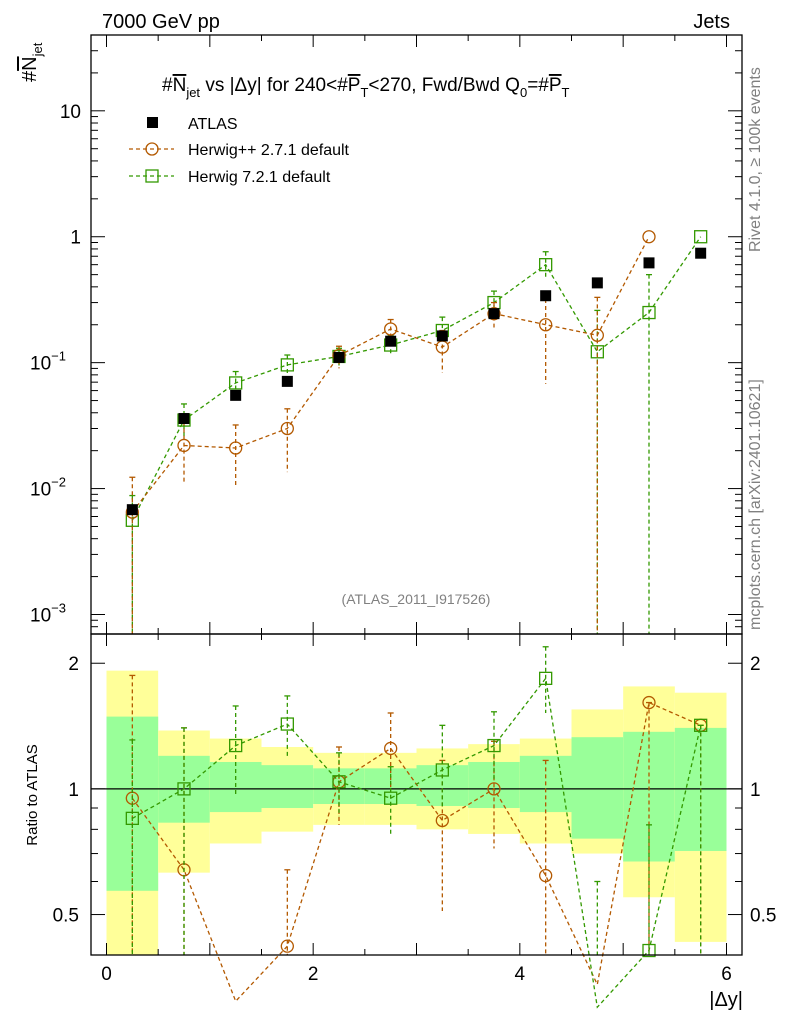  What do you see at coordinates (32, 794) in the screenshot?
I see `ratio-ylabel: Ratio to ATLAS` at bounding box center [32, 794].